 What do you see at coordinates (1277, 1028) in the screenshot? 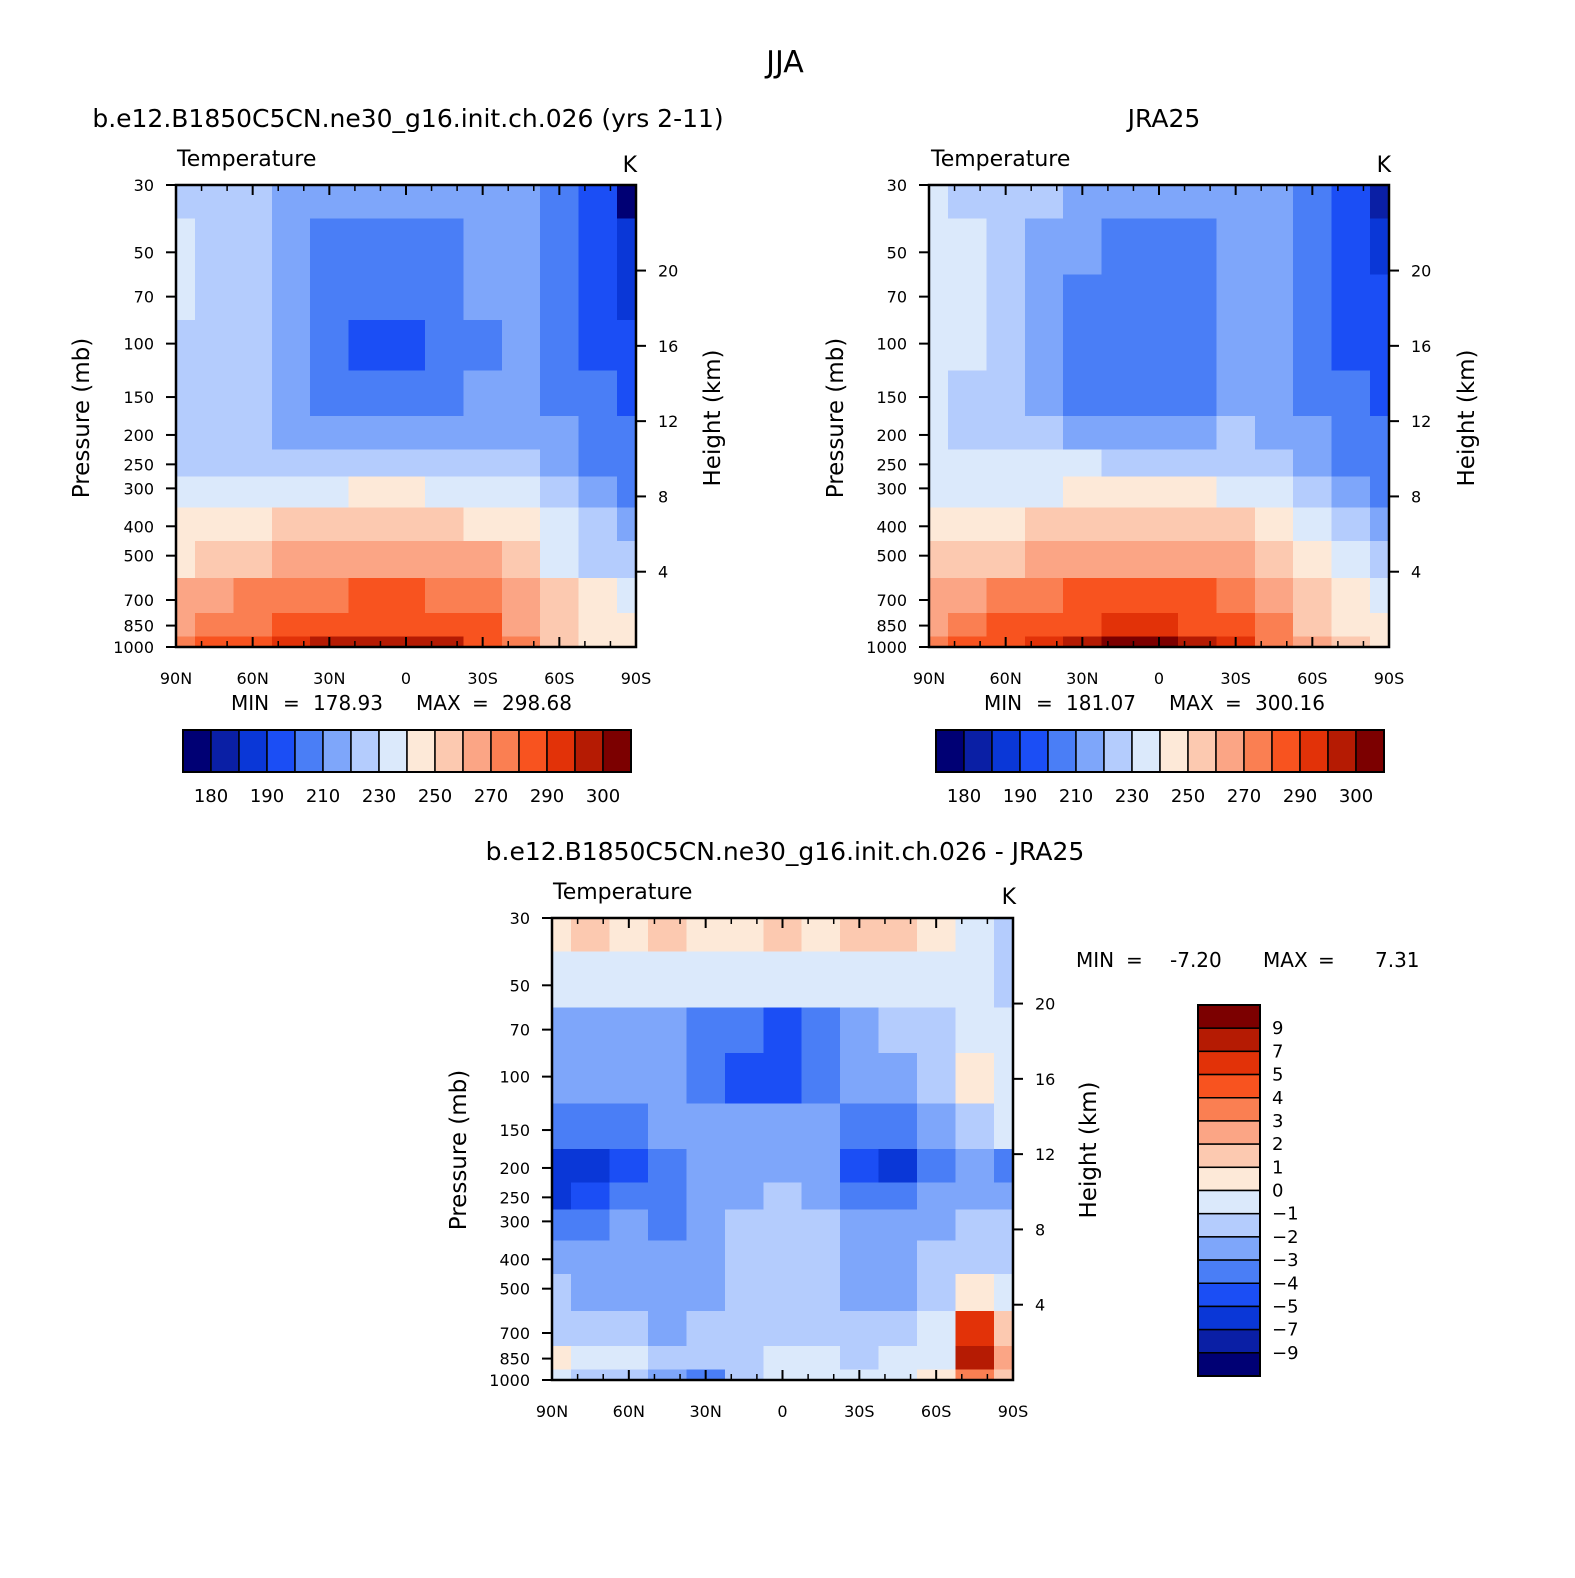
I see `diff-colorbar-label: 9` at bounding box center [1277, 1028].